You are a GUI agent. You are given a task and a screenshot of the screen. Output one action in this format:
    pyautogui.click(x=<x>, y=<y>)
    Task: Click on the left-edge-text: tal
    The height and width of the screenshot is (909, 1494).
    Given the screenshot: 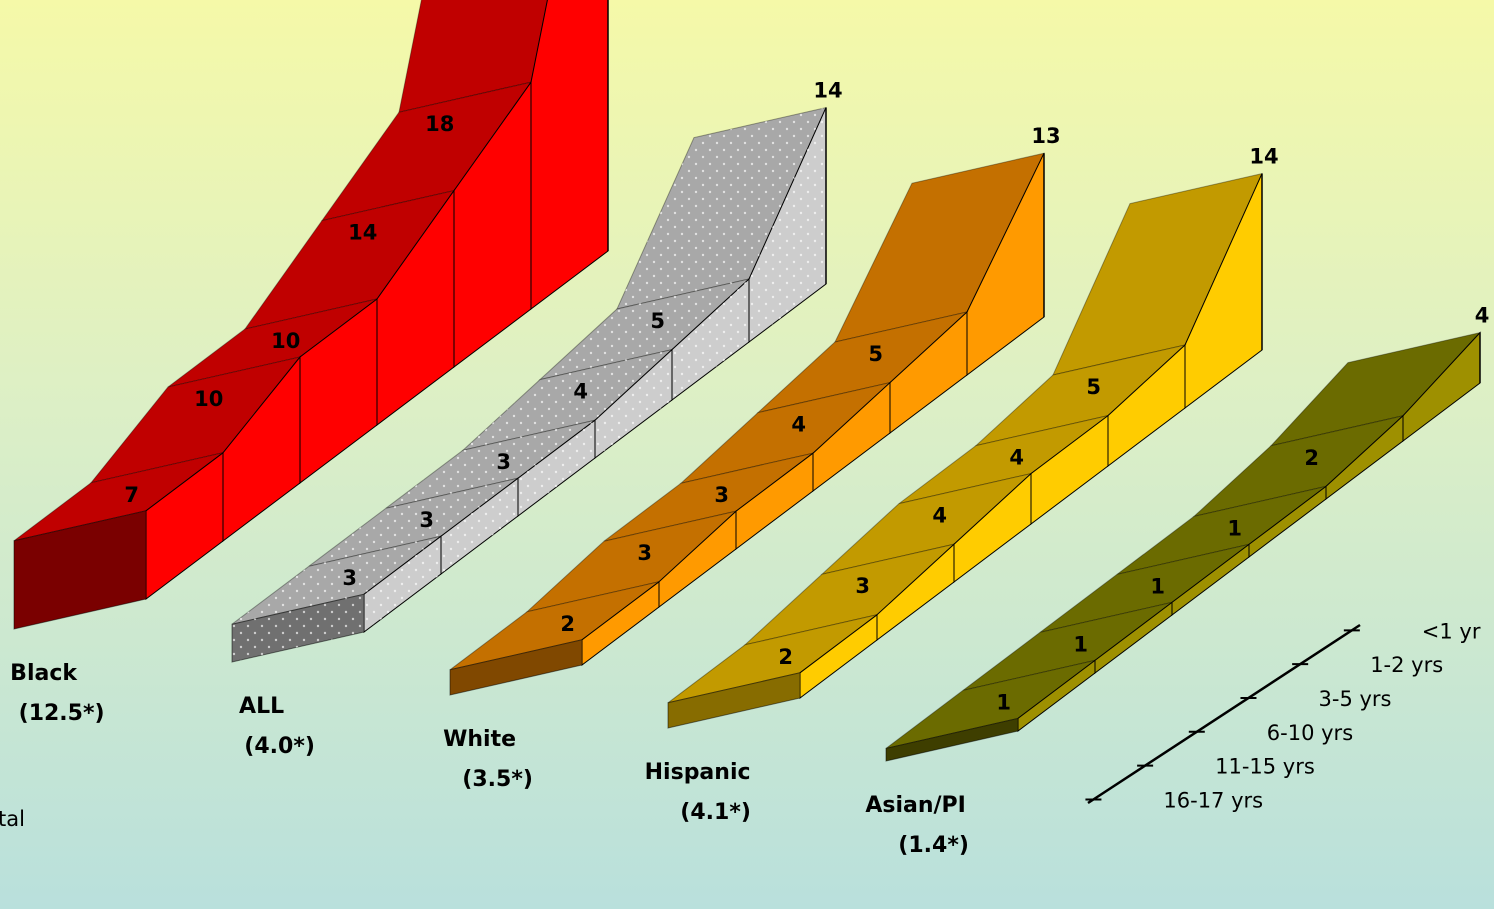 What is the action you would take?
    pyautogui.click(x=12, y=819)
    